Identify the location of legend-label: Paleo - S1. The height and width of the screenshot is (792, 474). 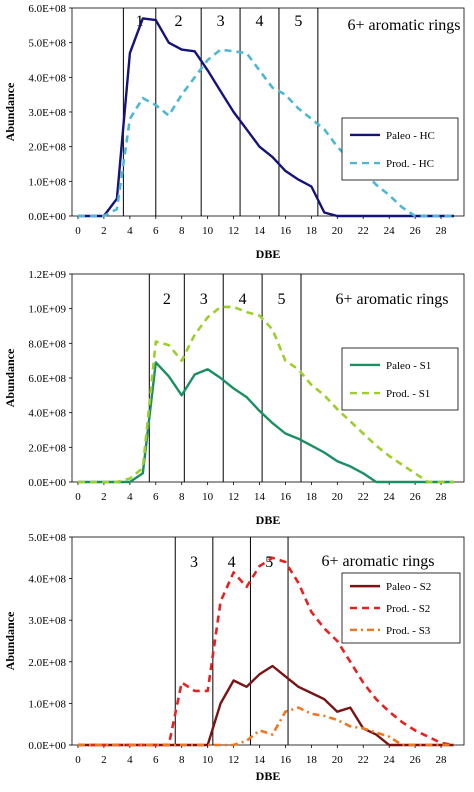
(408, 366).